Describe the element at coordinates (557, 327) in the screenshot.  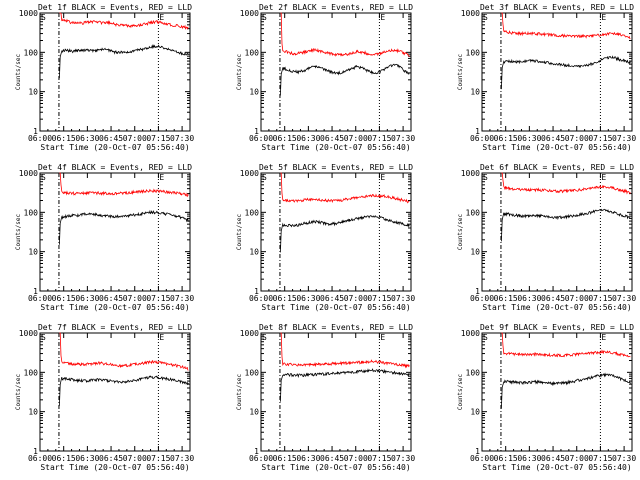
I see `chart-title: Det 9f BLACK = Events, RED = LLD` at that location.